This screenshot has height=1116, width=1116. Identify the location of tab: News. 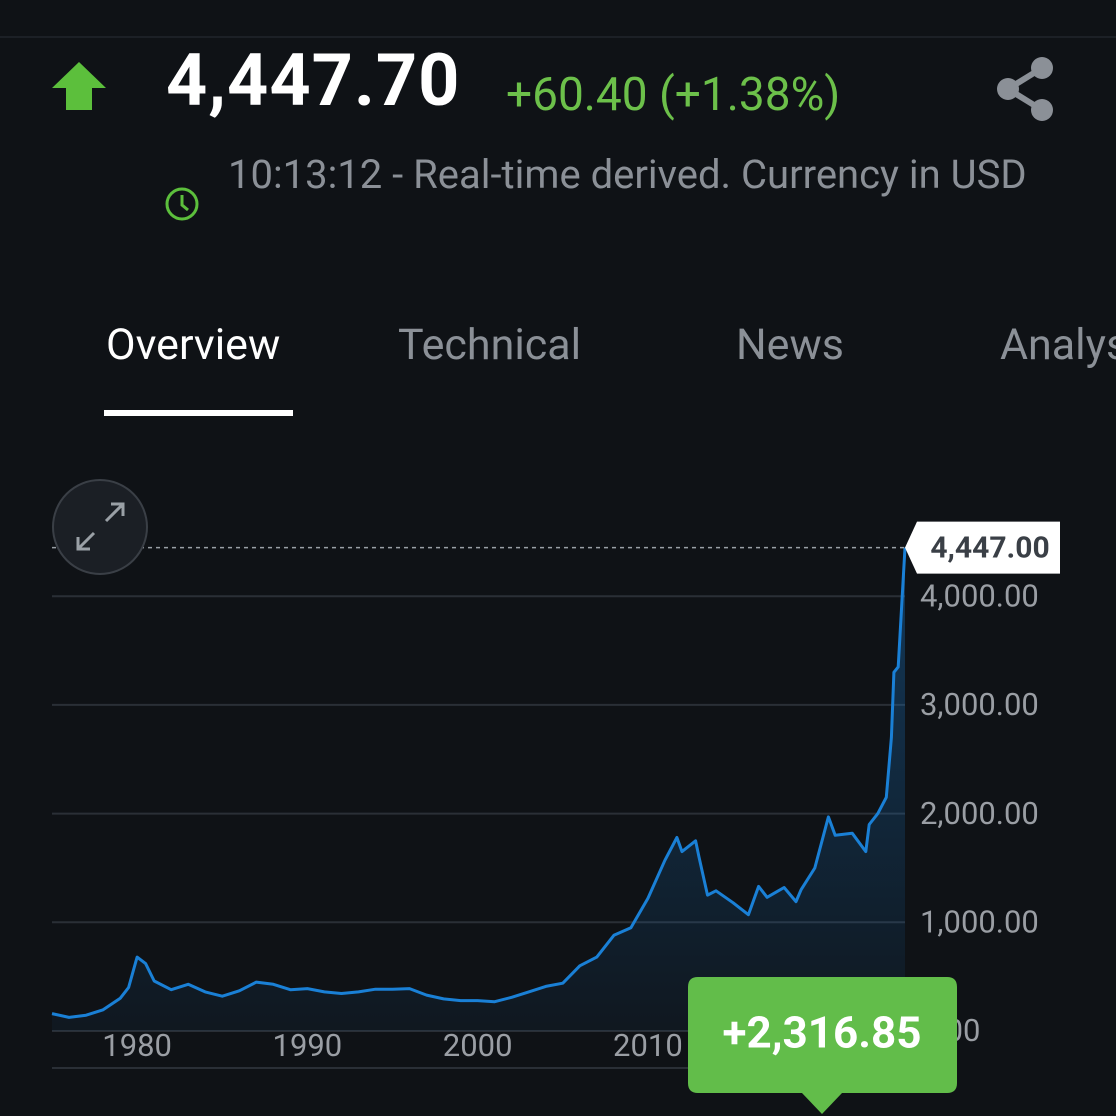
(790, 345).